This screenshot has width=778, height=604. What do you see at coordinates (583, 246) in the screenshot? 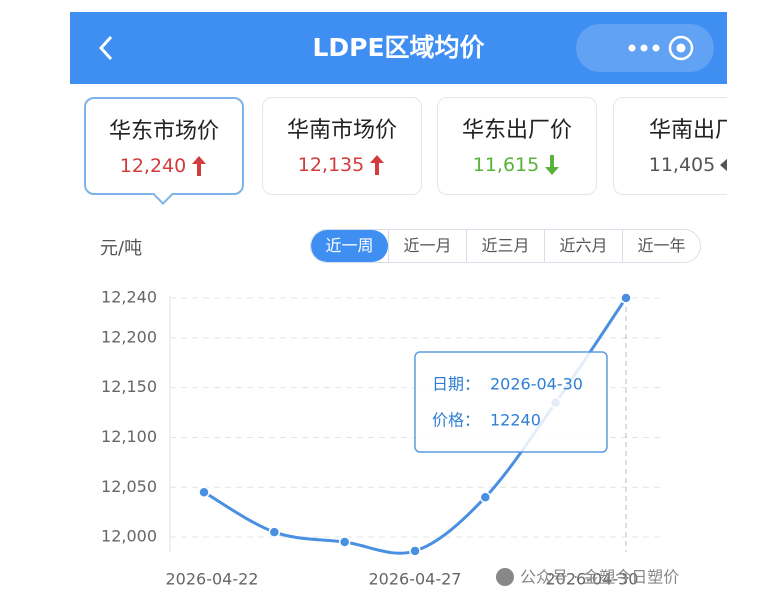
I see `range-tab: 近六月` at bounding box center [583, 246].